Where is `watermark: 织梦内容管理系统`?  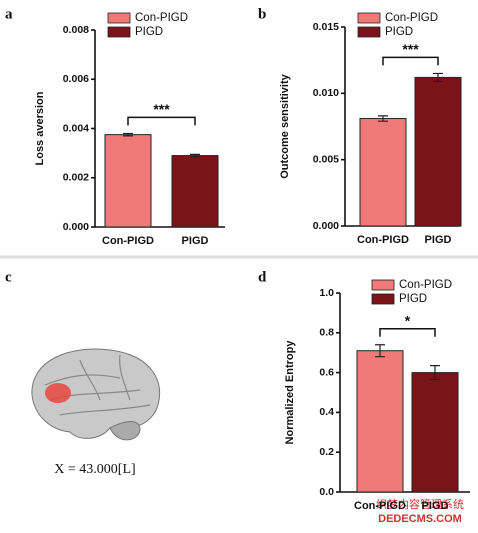
watermark: 织梦内容管理系统 is located at coordinates (420, 504).